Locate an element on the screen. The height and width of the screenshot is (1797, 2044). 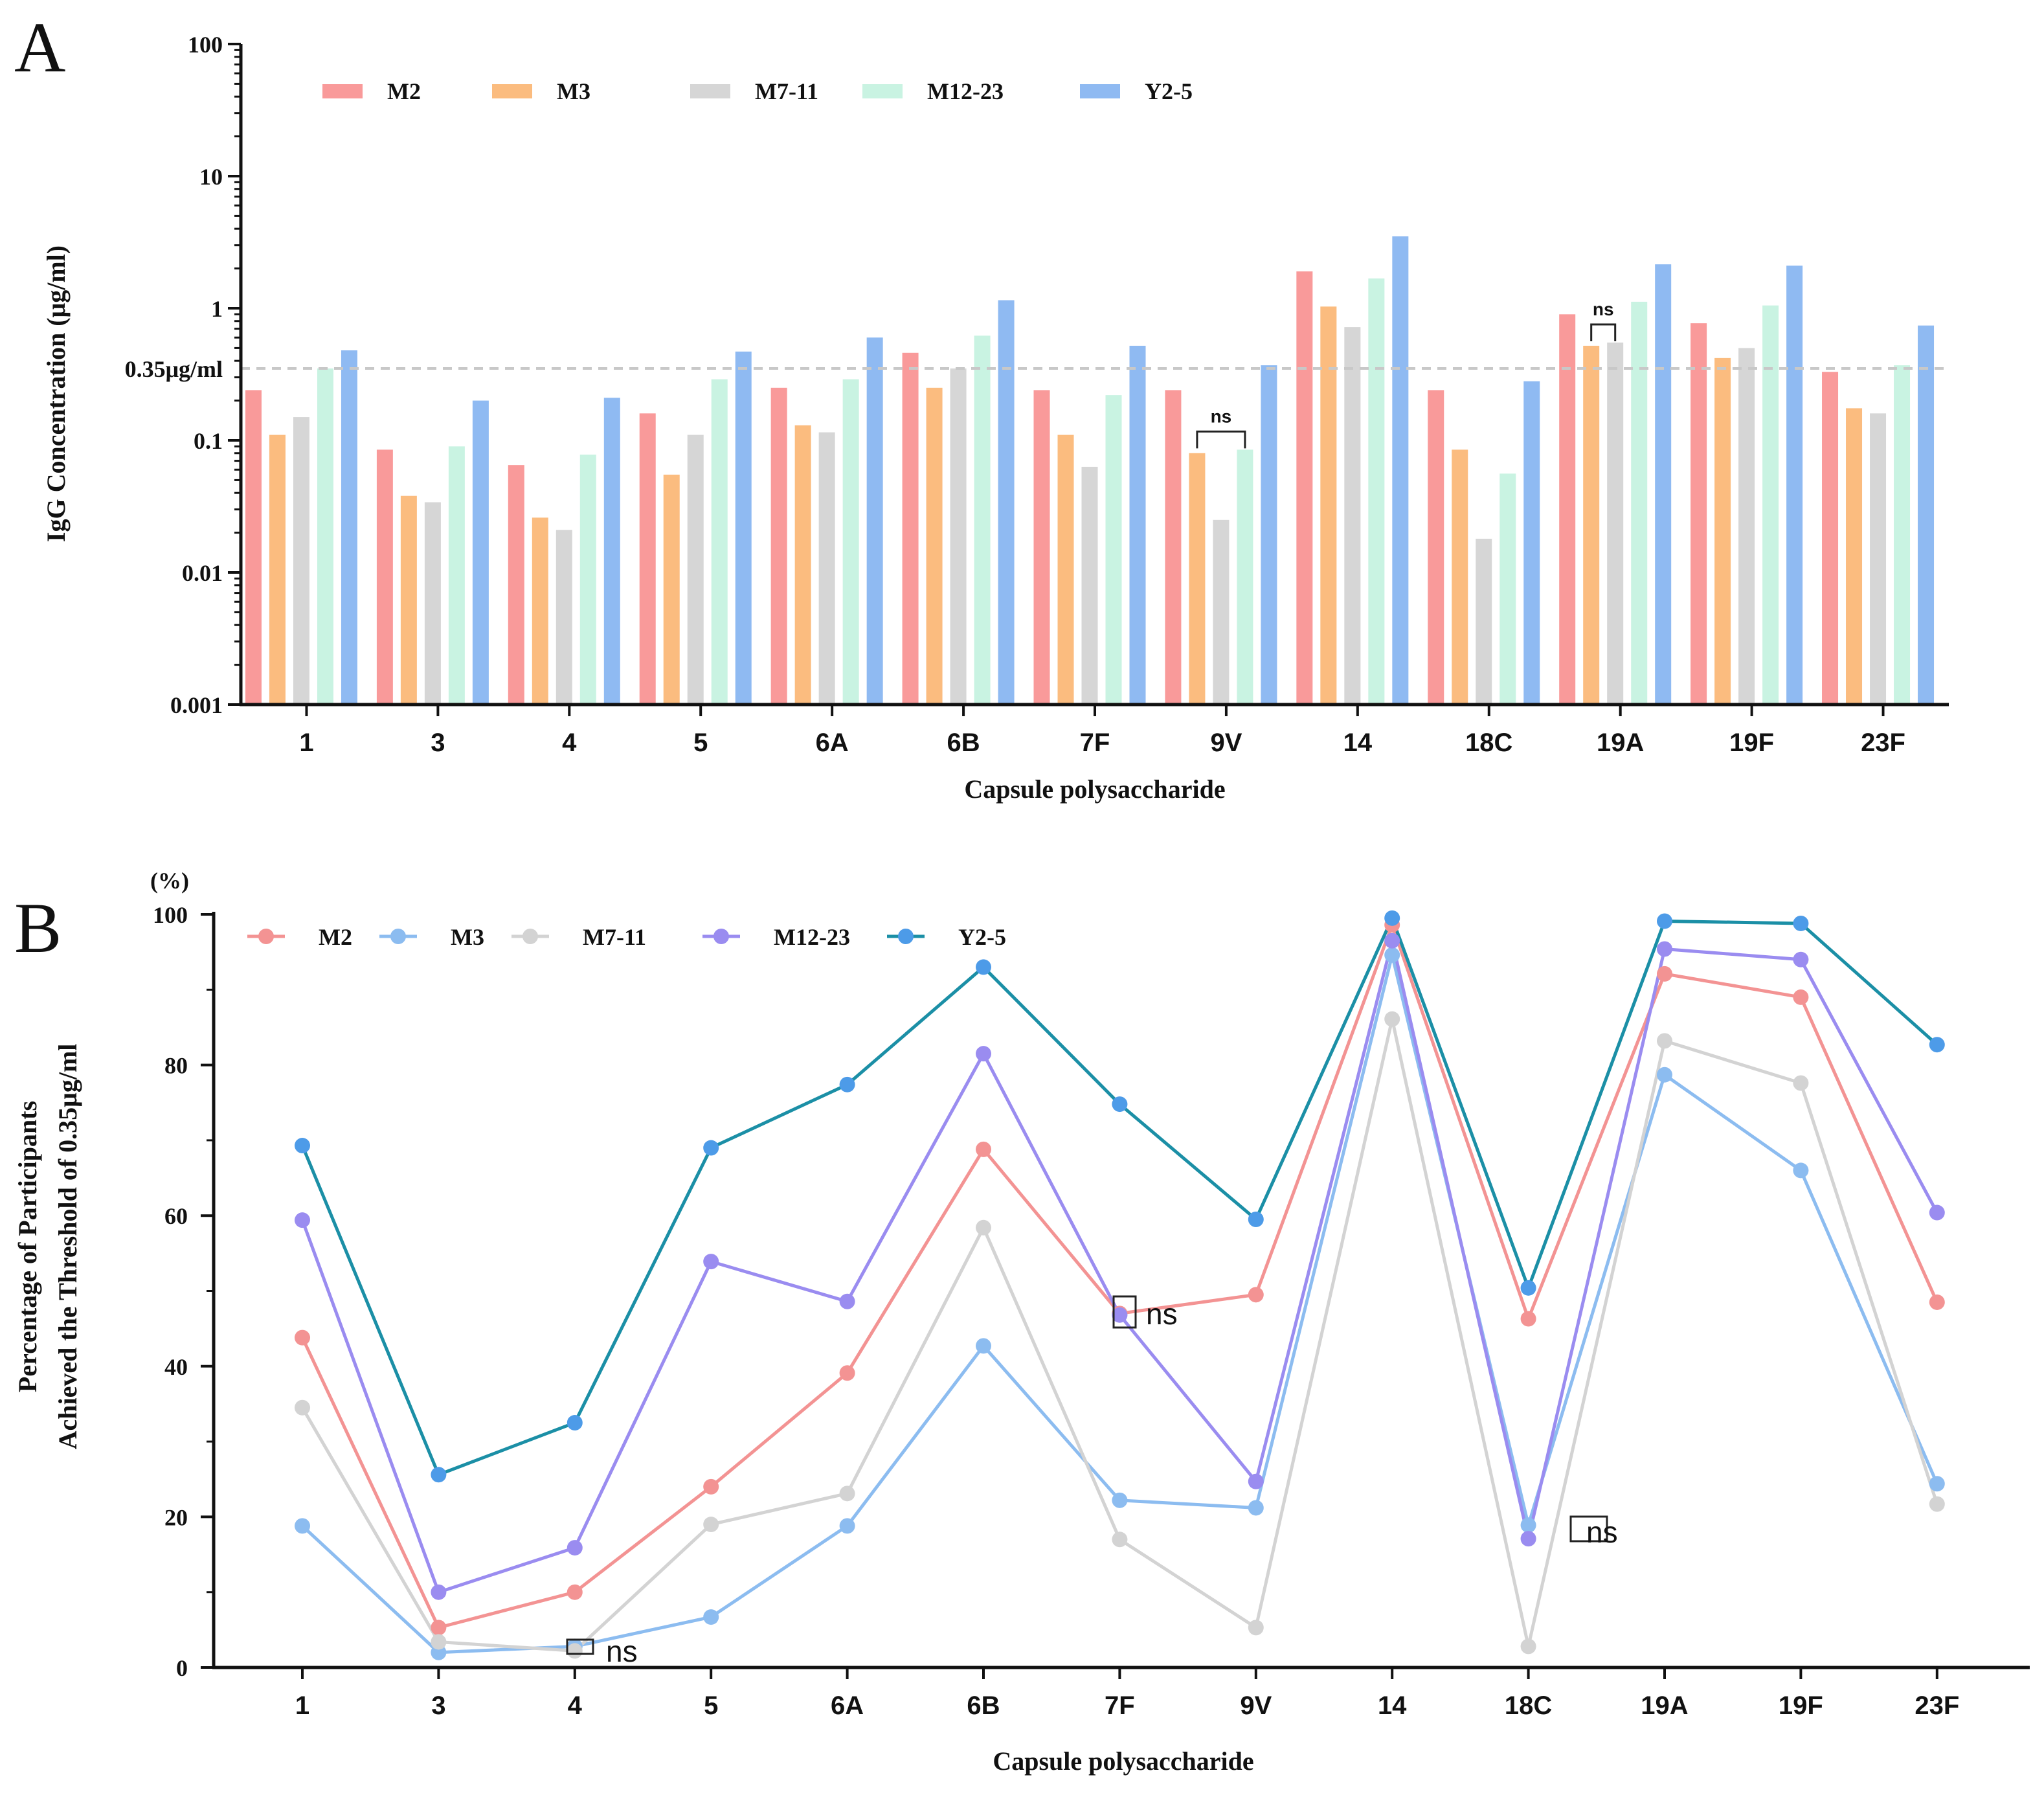
point-m3-7f is located at coordinates (1120, 1500).